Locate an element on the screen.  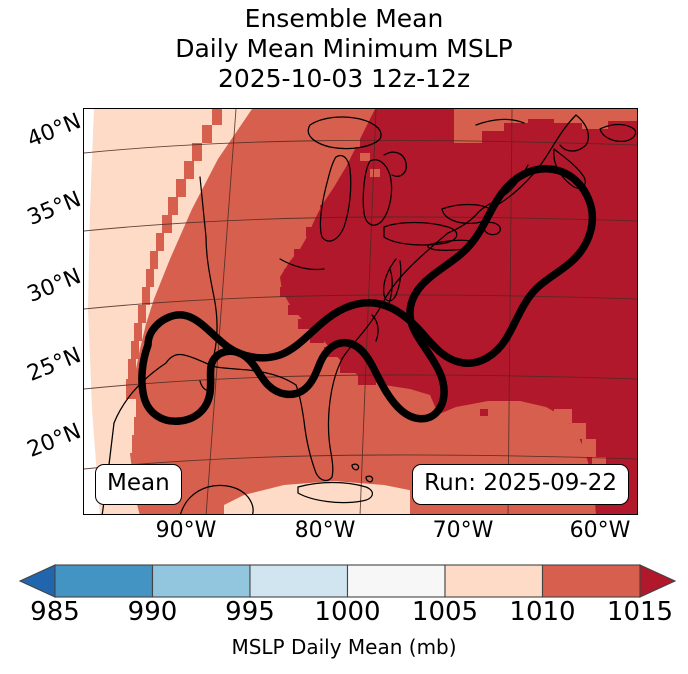
lat-label-30n: 30°N is located at coordinates (54, 285).